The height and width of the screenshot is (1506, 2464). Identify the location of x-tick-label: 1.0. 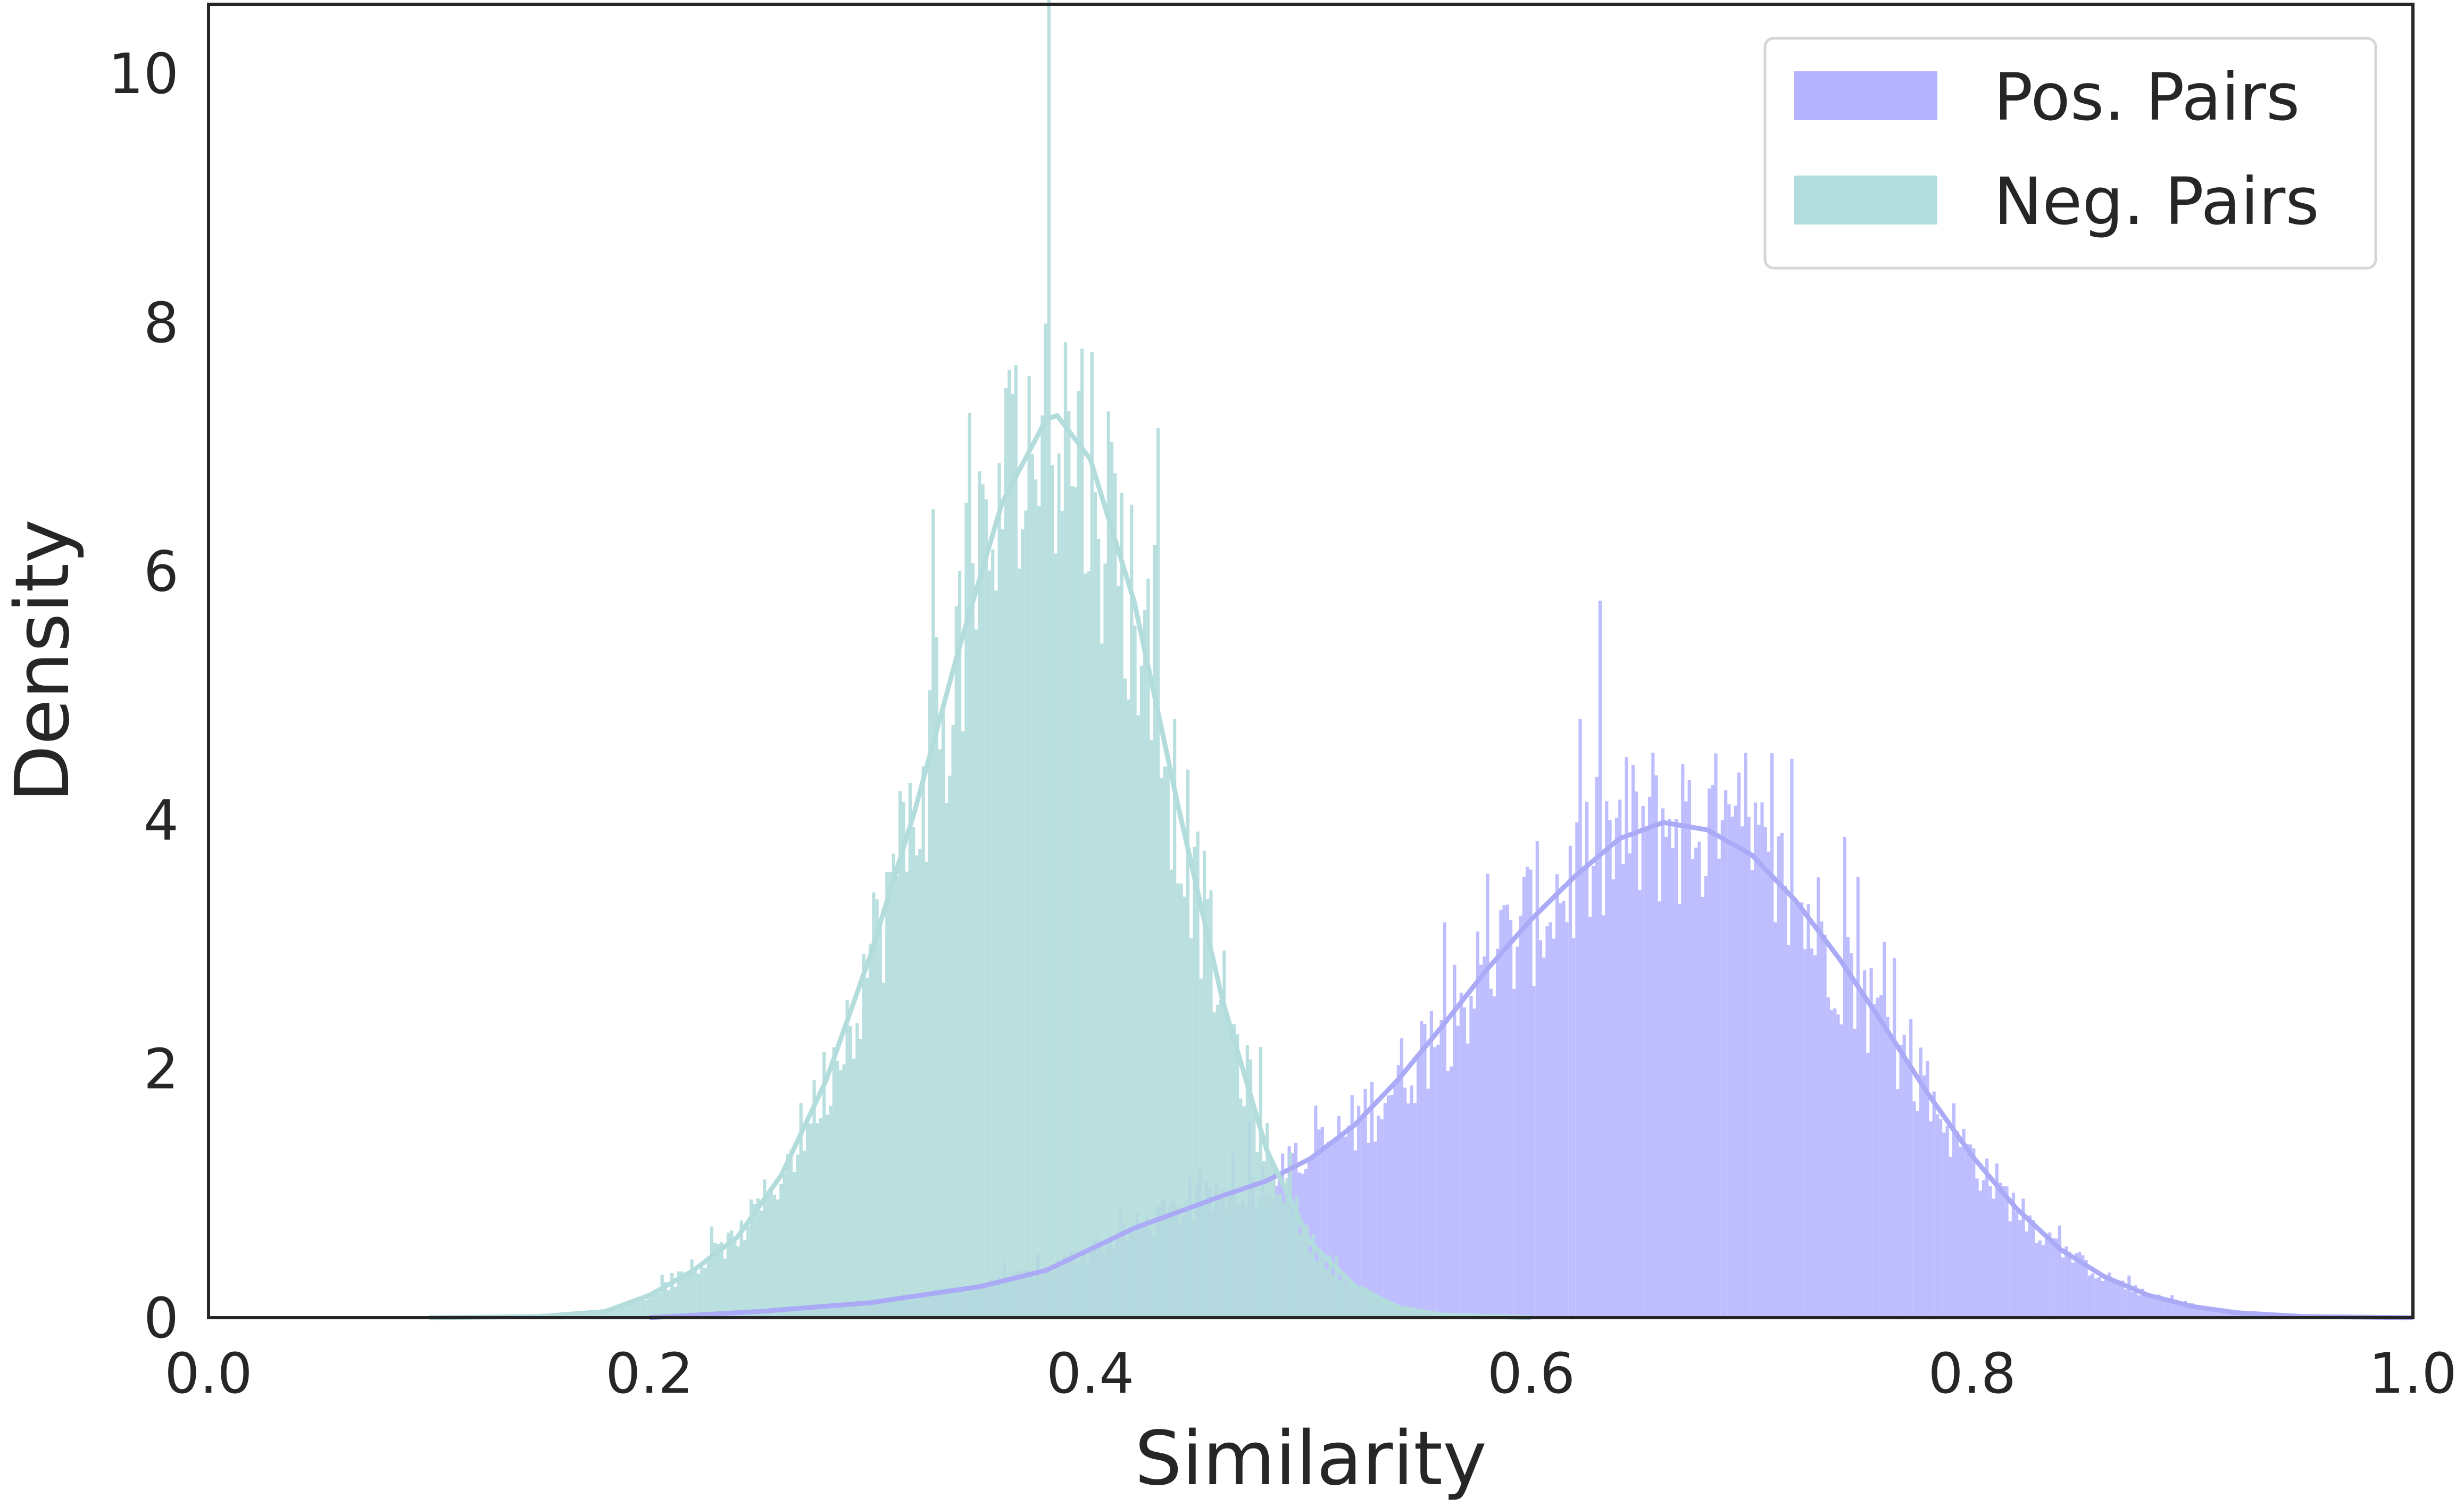
(2413, 1373).